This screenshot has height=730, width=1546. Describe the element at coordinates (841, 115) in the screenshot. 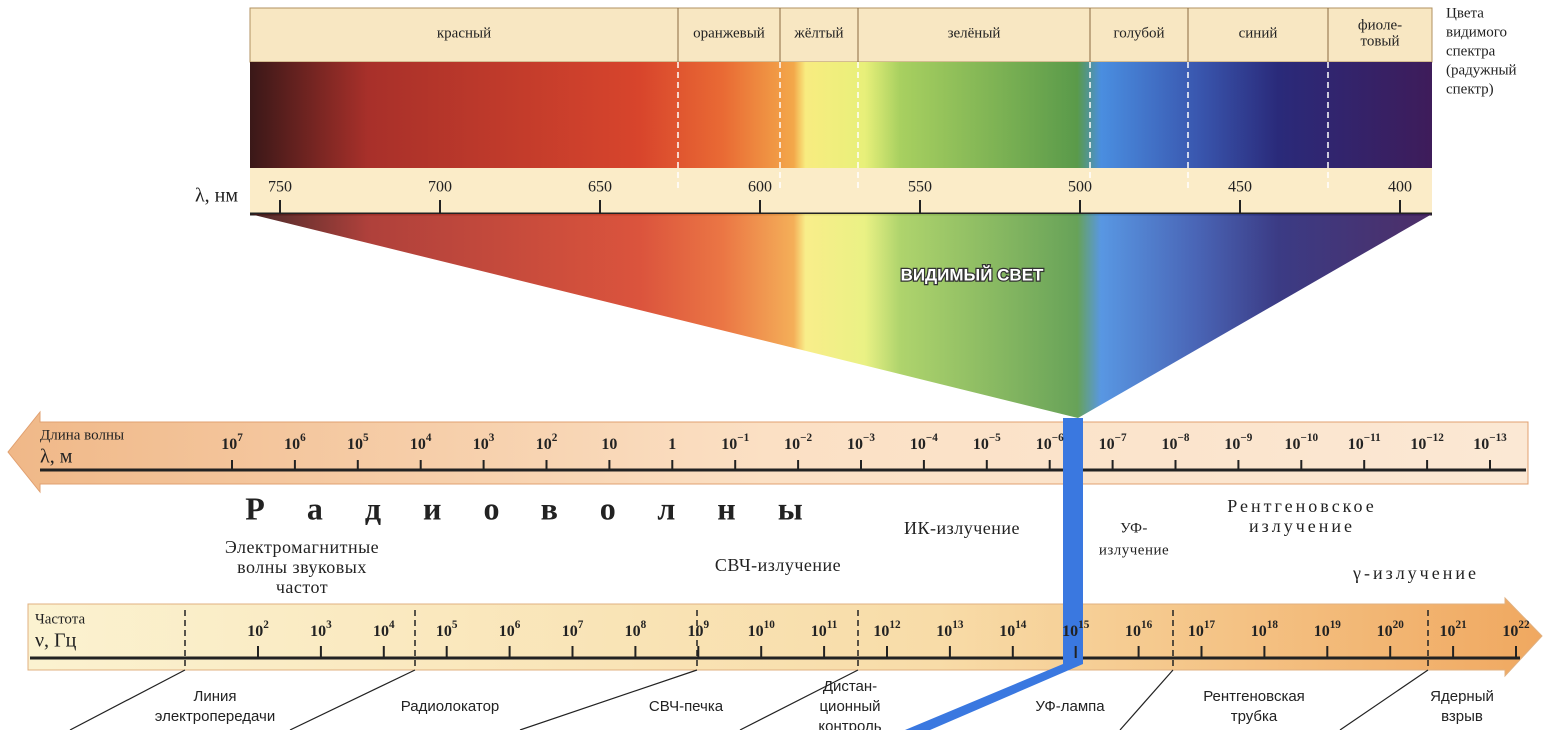

I see `color-band` at that location.